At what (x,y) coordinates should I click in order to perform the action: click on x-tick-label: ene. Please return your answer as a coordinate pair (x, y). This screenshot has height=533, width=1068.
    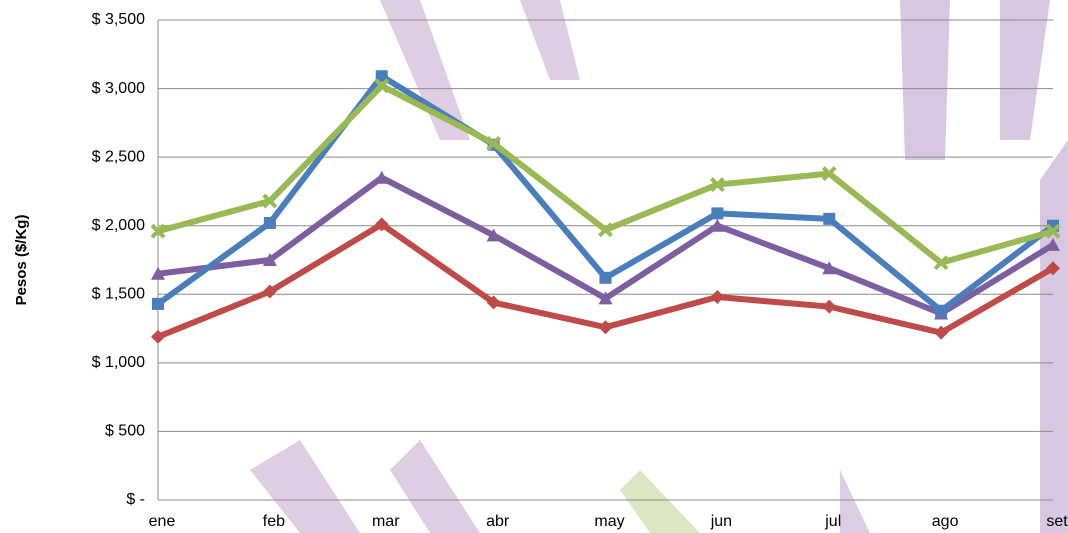
    Looking at the image, I should click on (162, 521).